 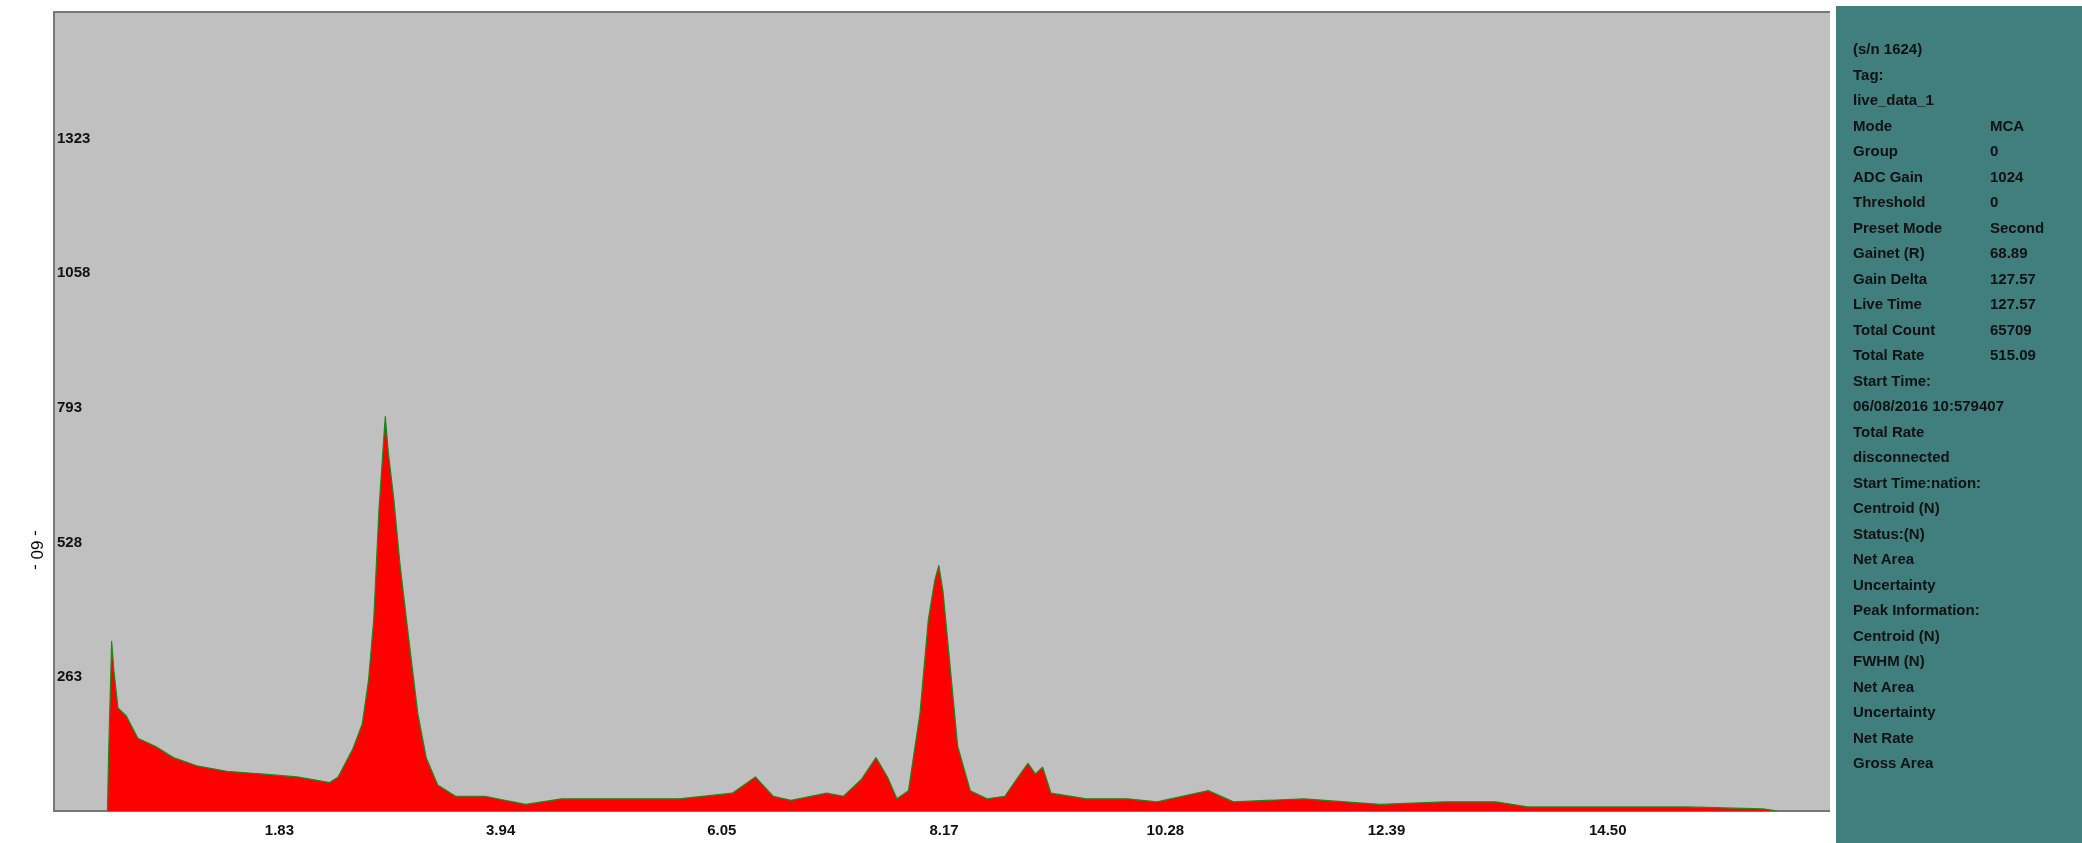 I want to click on text: Status:(N), so click(x=1889, y=533).